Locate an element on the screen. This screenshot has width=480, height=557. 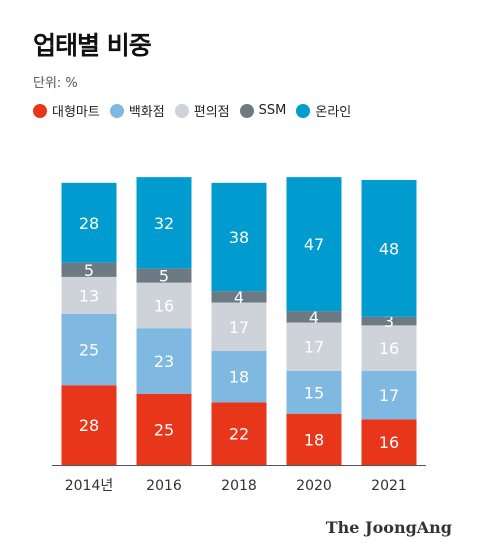
bar-segment-2021-s4 is located at coordinates (389, 248).